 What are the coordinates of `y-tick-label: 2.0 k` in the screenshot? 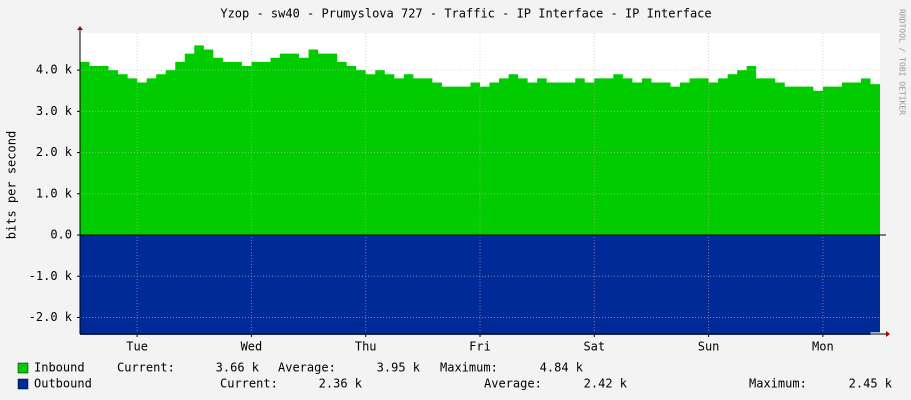 It's located at (54, 152).